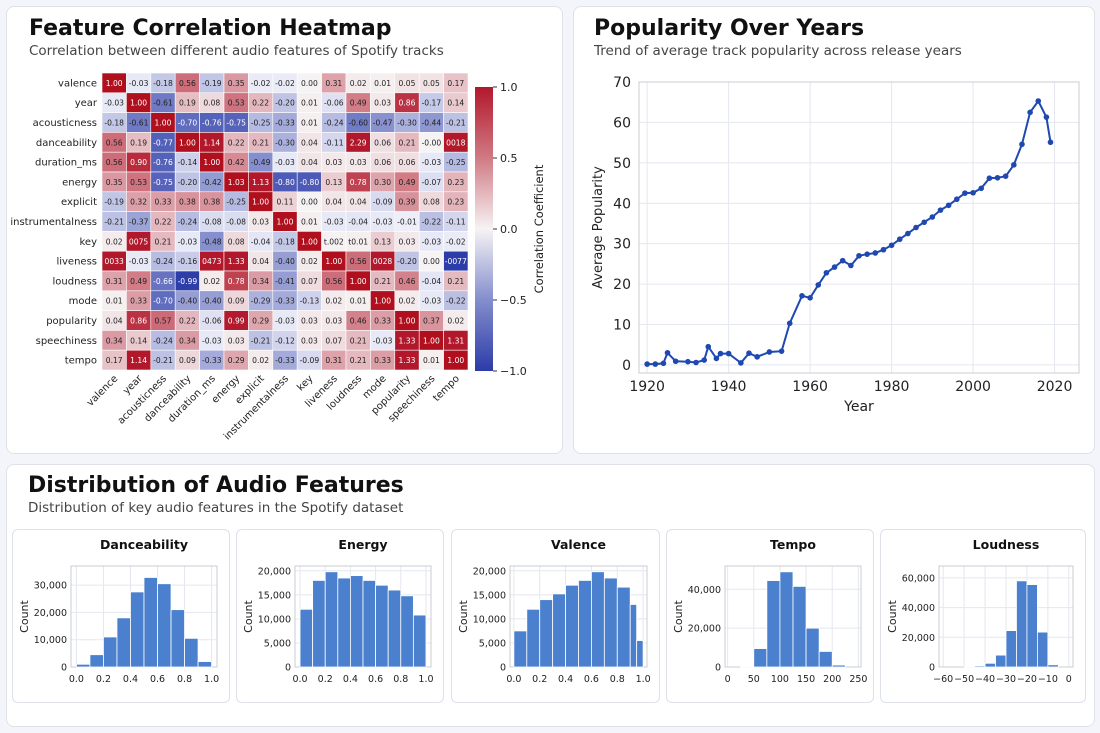 The image size is (1100, 733). I want to click on heatmap-cell-value: 0.17, so click(455, 83).